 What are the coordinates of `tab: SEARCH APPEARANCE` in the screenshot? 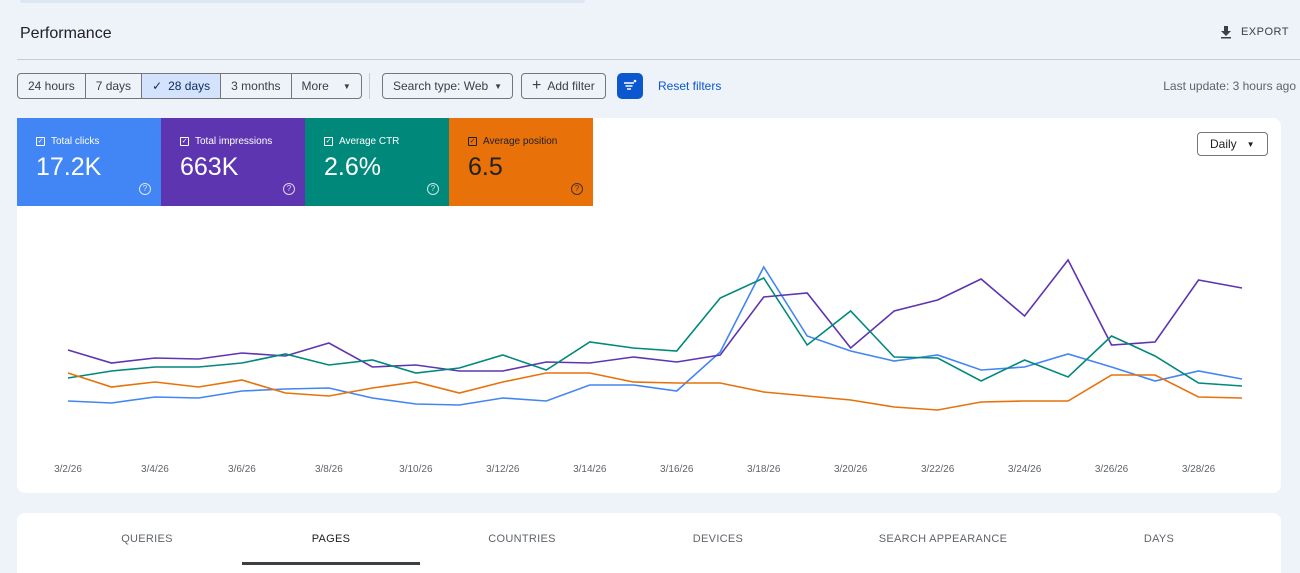 It's located at (943, 539).